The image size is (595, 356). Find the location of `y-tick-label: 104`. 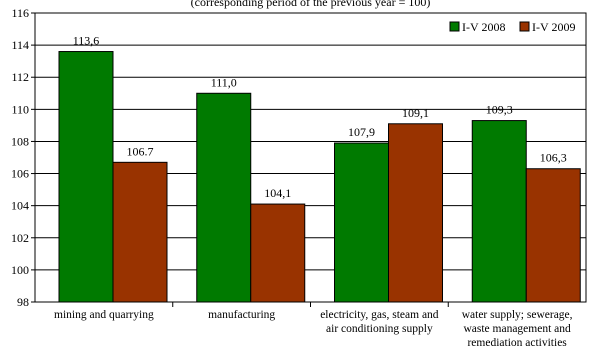

y-tick-label: 104 is located at coordinates (20, 206).